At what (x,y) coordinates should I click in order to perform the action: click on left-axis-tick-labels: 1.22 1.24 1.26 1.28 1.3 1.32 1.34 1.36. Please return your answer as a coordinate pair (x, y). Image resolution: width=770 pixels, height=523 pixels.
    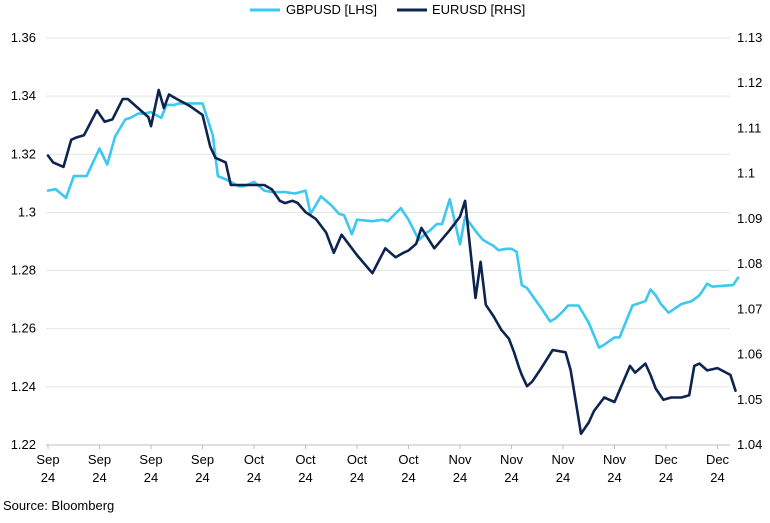
    Looking at the image, I should click on (23, 241).